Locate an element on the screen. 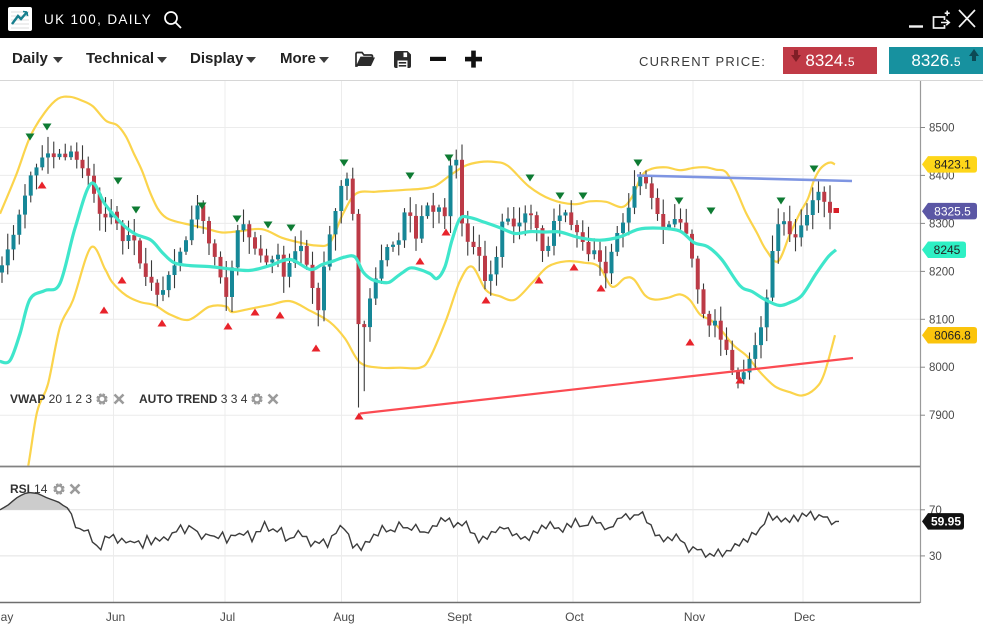  svg-text: 8000 is located at coordinates (942, 368).